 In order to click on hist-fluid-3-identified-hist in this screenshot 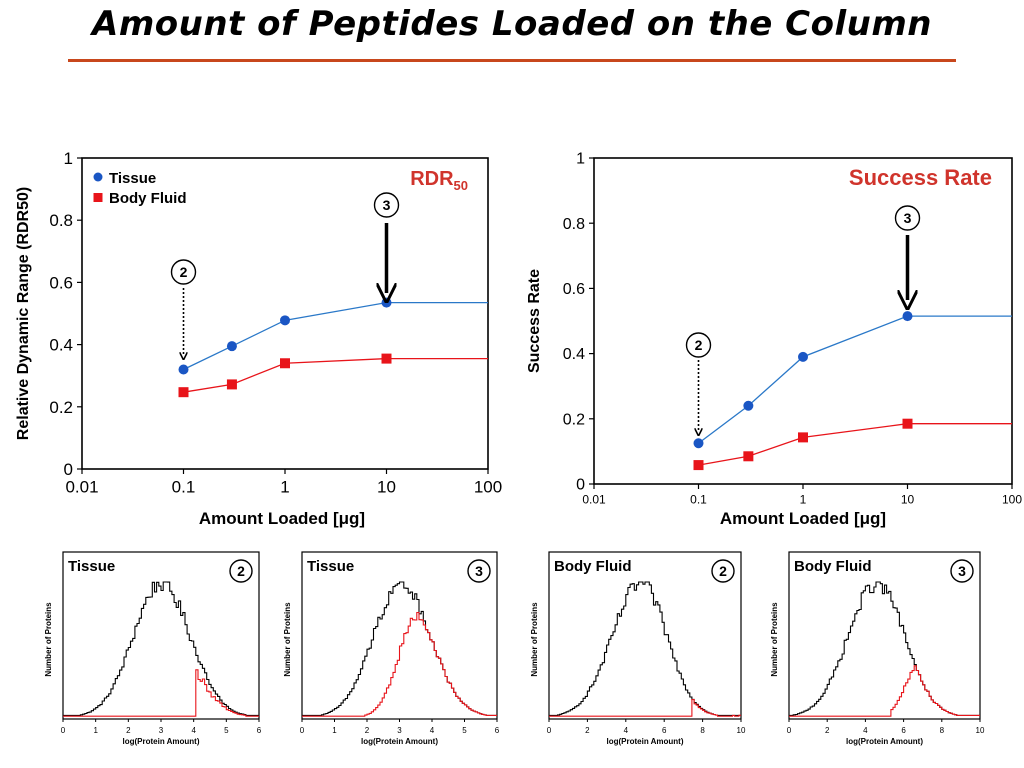, I will do `click(884, 691)`.